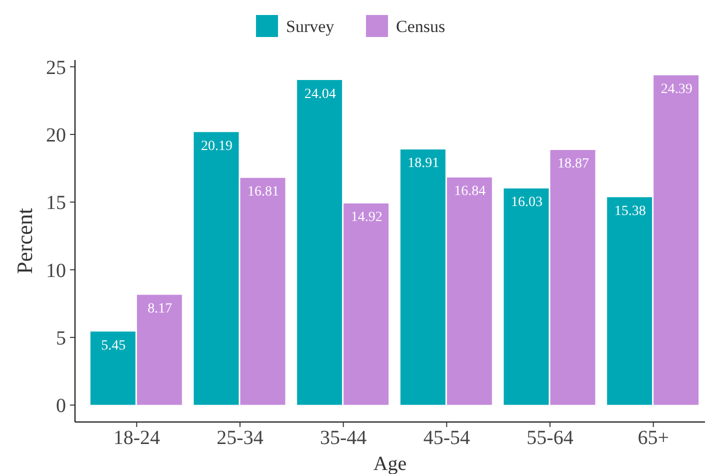  What do you see at coordinates (573, 164) in the screenshot?
I see `data-label: 18.87` at bounding box center [573, 164].